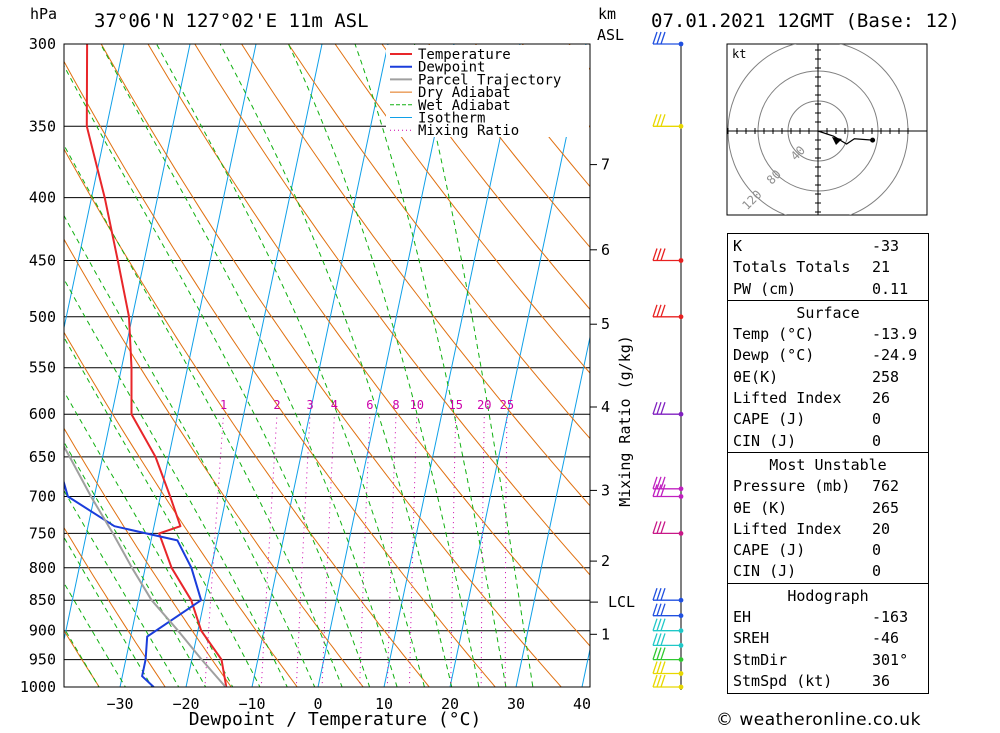 The height and width of the screenshot is (733, 1000). What do you see at coordinates (42, 631) in the screenshot?
I see `pressure-tick-label: 900` at bounding box center [42, 631].